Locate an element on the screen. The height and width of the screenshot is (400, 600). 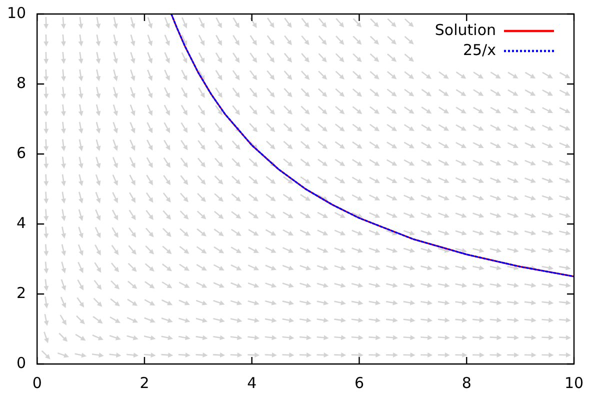
y-tick-label: 6 is located at coordinates (21, 153).